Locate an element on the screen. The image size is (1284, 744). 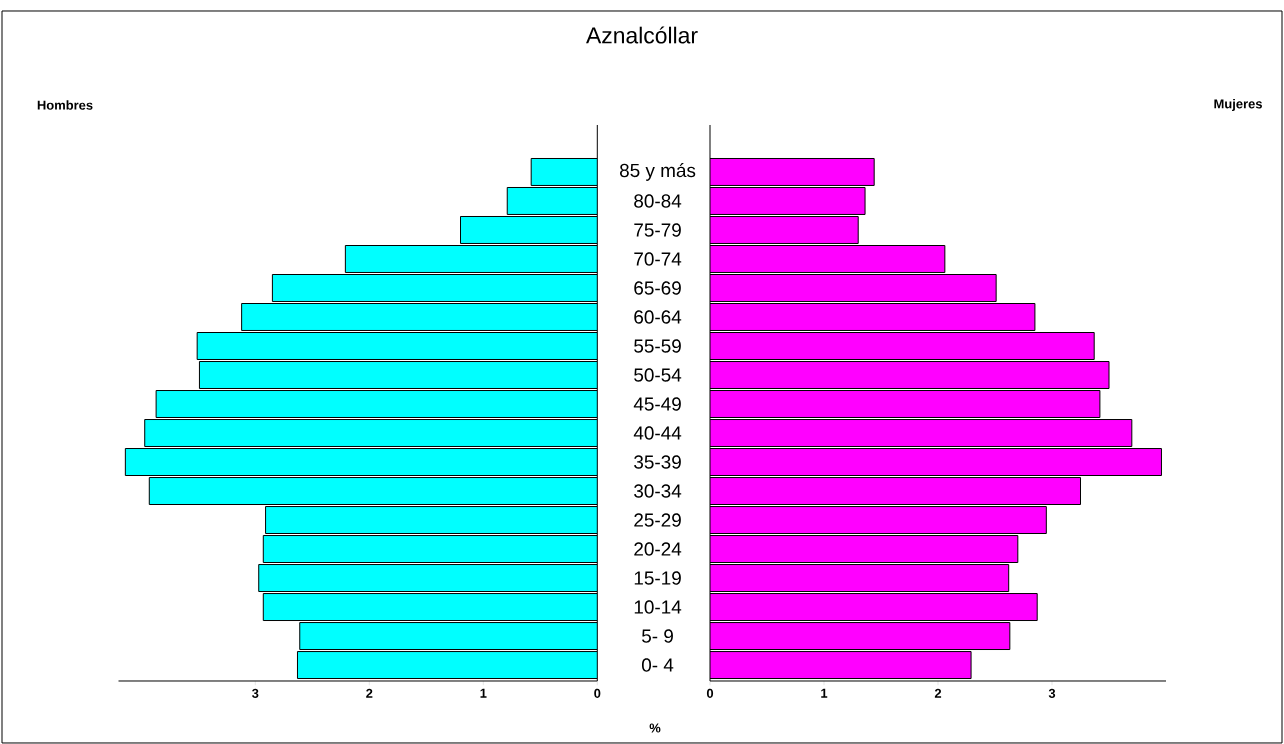
y-tick-label: 85 y más is located at coordinates (657, 172).